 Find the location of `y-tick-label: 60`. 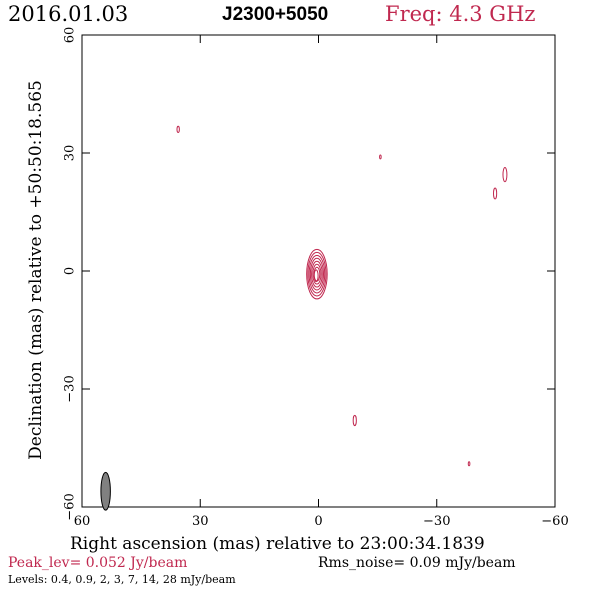

y-tick-label: 60 is located at coordinates (70, 35).